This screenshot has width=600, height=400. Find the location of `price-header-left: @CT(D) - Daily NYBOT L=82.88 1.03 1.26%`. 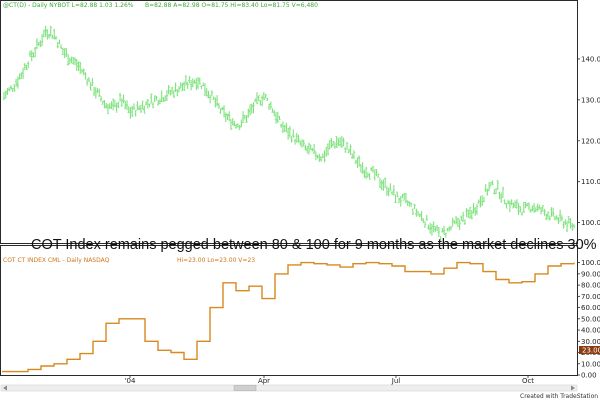

price-header-left: @CT(D) - Daily NYBOT L=82.88 1.03 1.26% is located at coordinates (68, 5).